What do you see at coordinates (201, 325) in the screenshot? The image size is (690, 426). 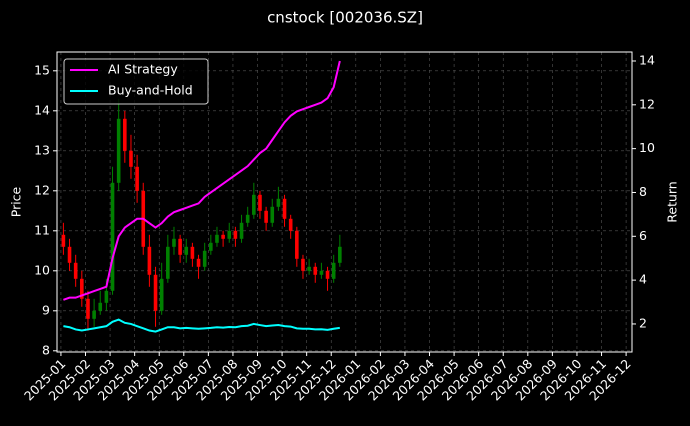 I see `line-series` at bounding box center [201, 325].